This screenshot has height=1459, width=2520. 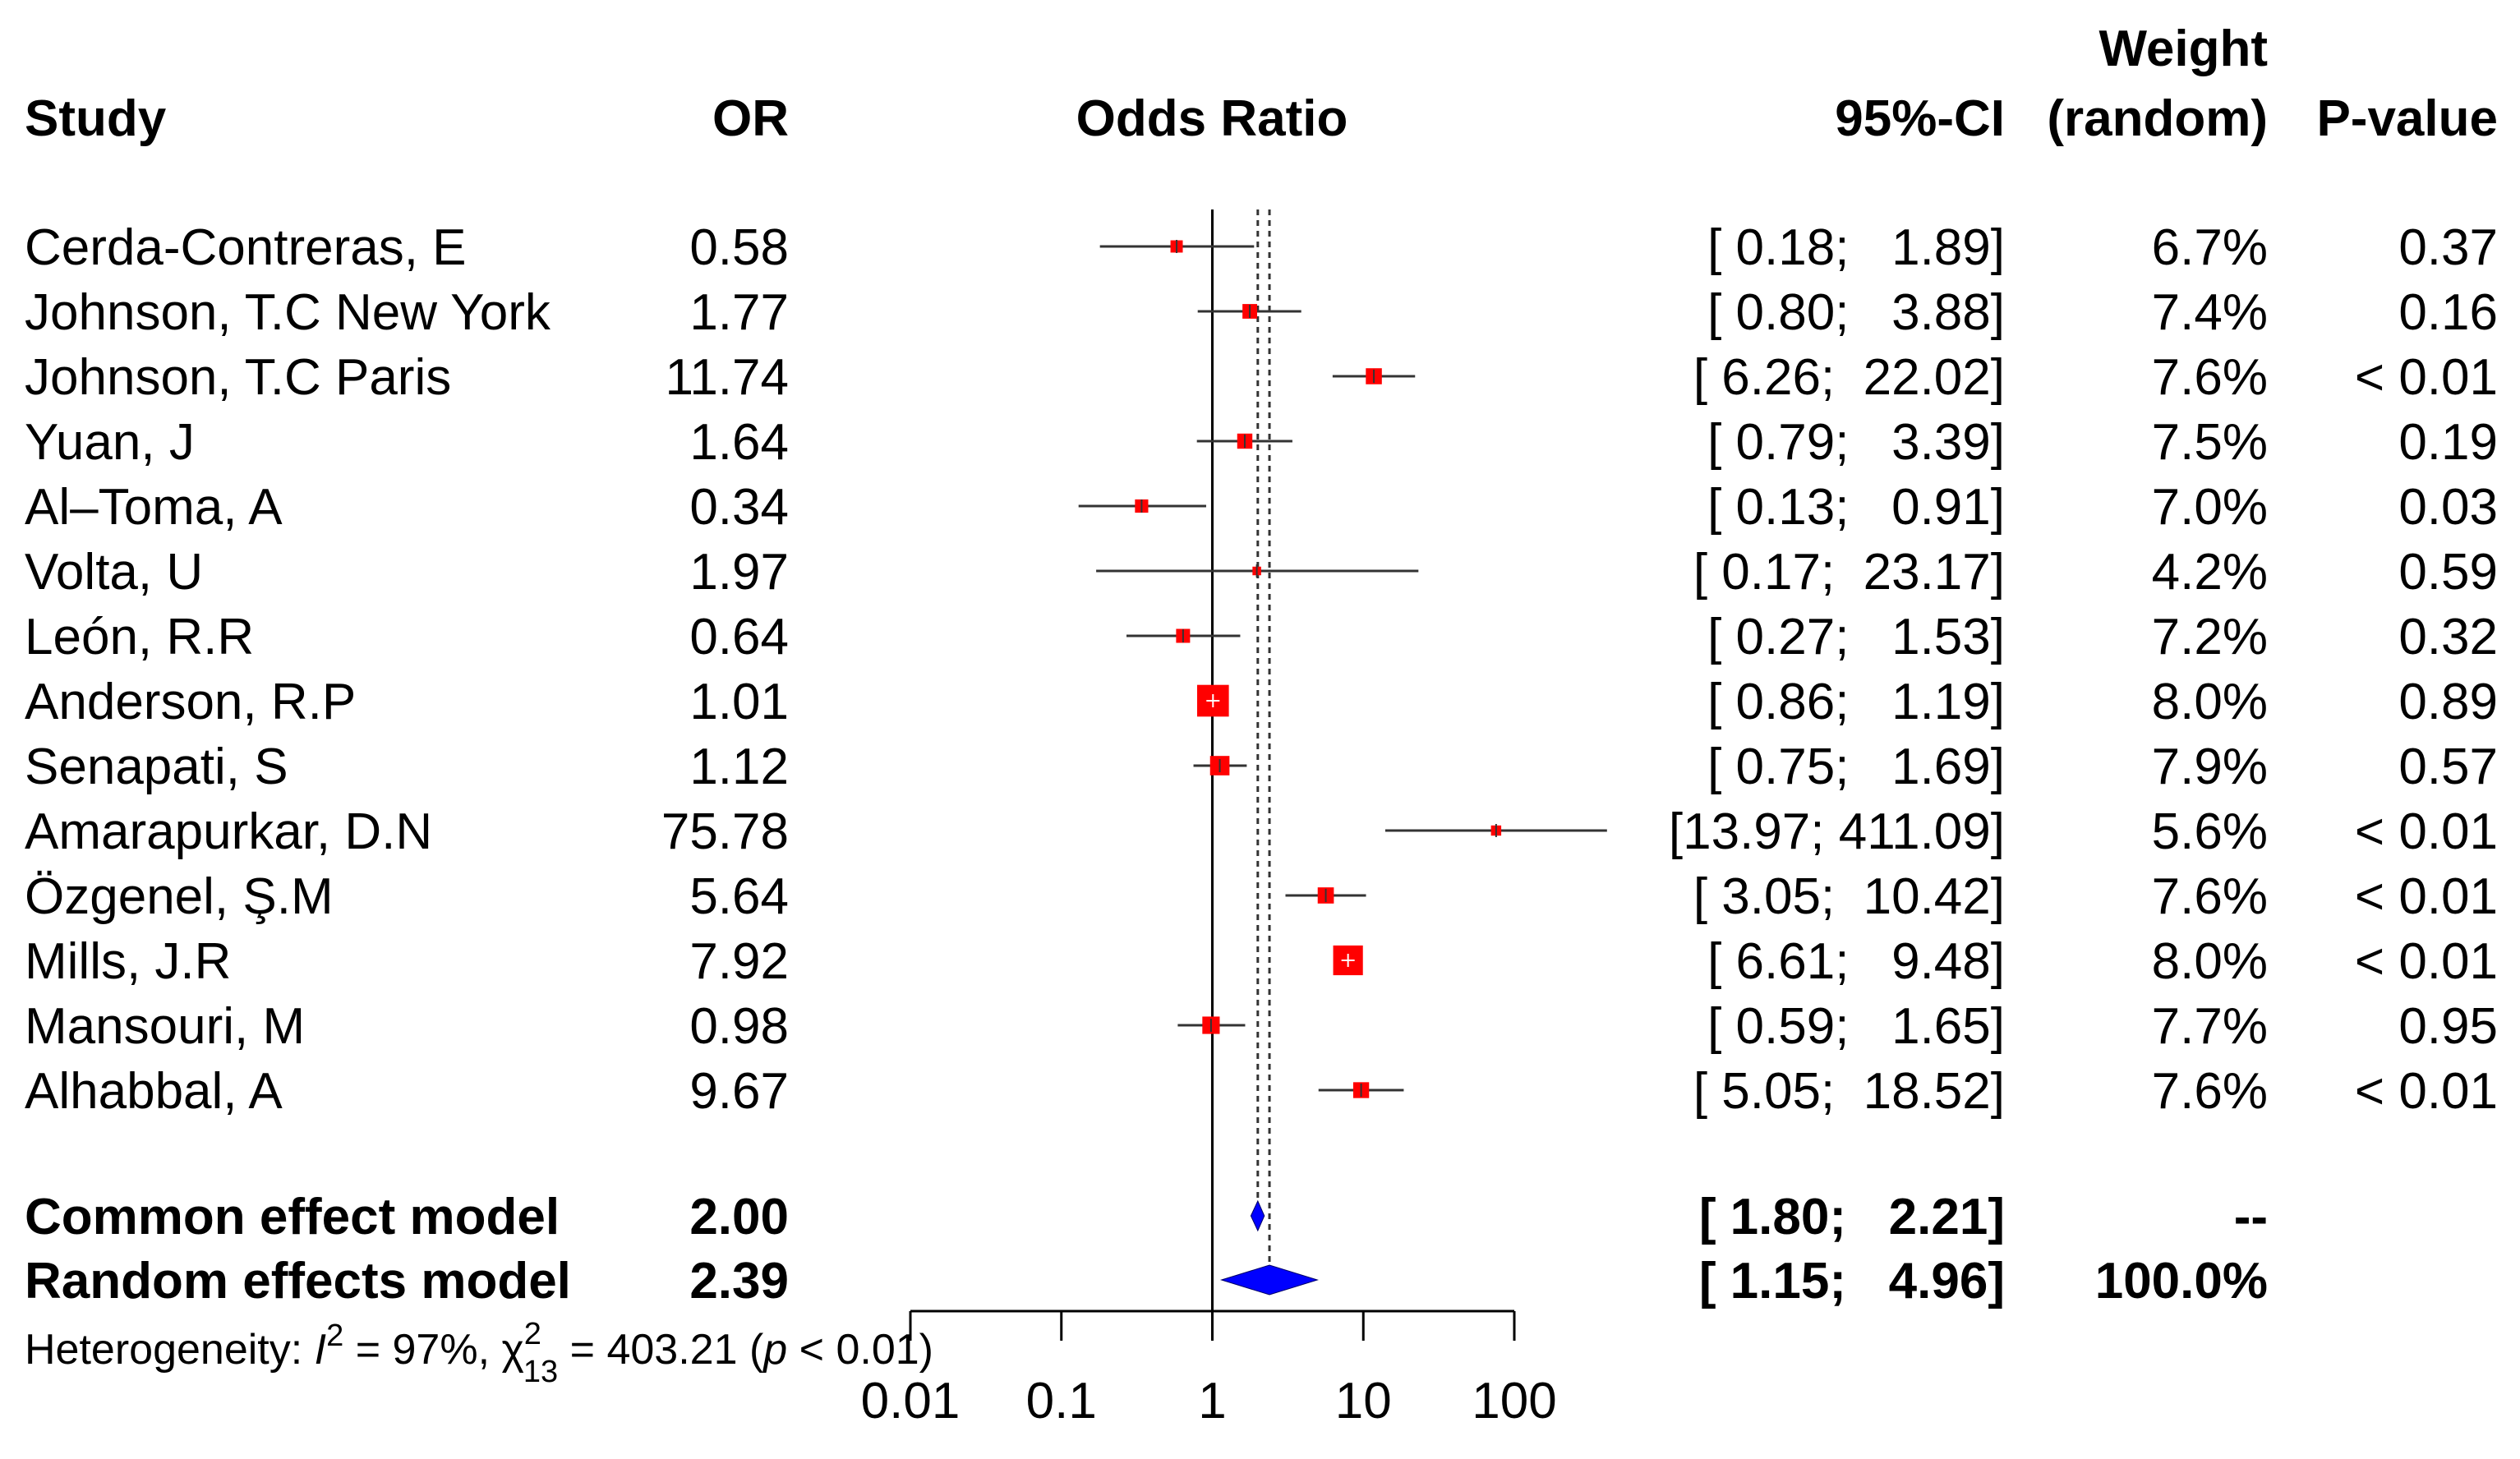 I want to click on study-name: Al–Toma, A, so click(x=154, y=507).